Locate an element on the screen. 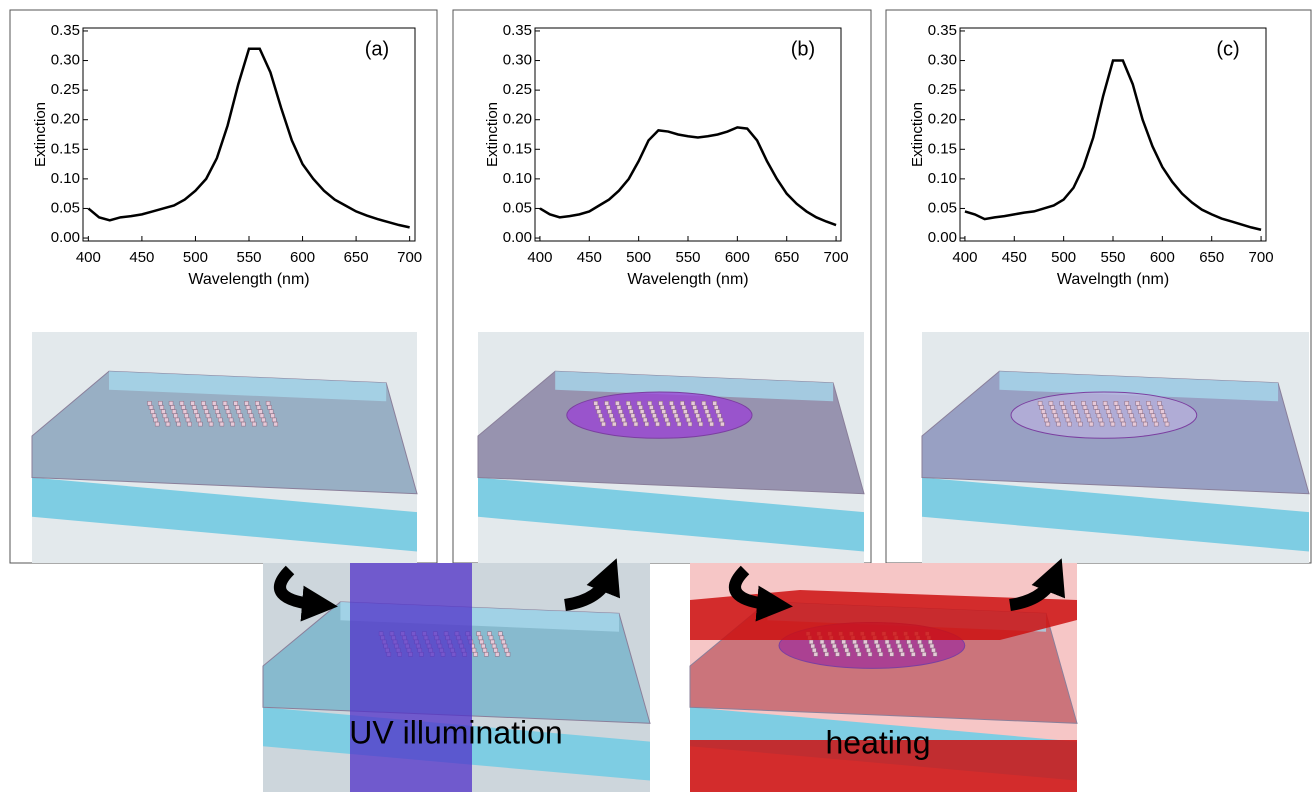  y-tick-label: 0.20 is located at coordinates (942, 119).